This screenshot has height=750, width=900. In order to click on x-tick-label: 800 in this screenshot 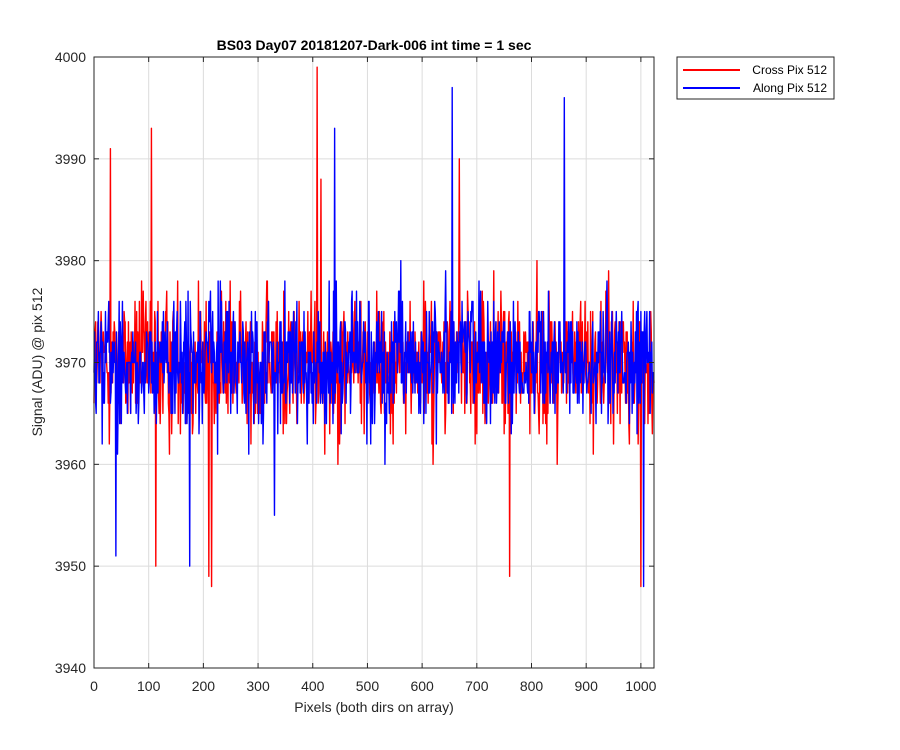, I will do `click(532, 686)`.